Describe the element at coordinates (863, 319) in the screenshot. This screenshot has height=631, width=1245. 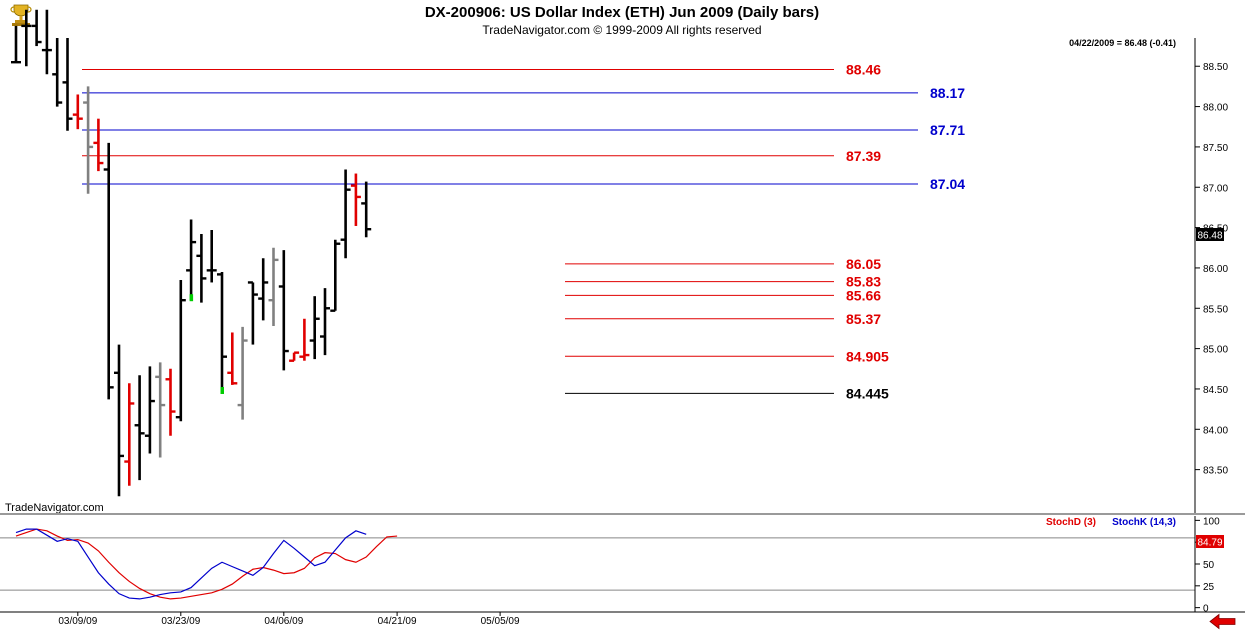
I see `level-label-8: 85.37` at that location.